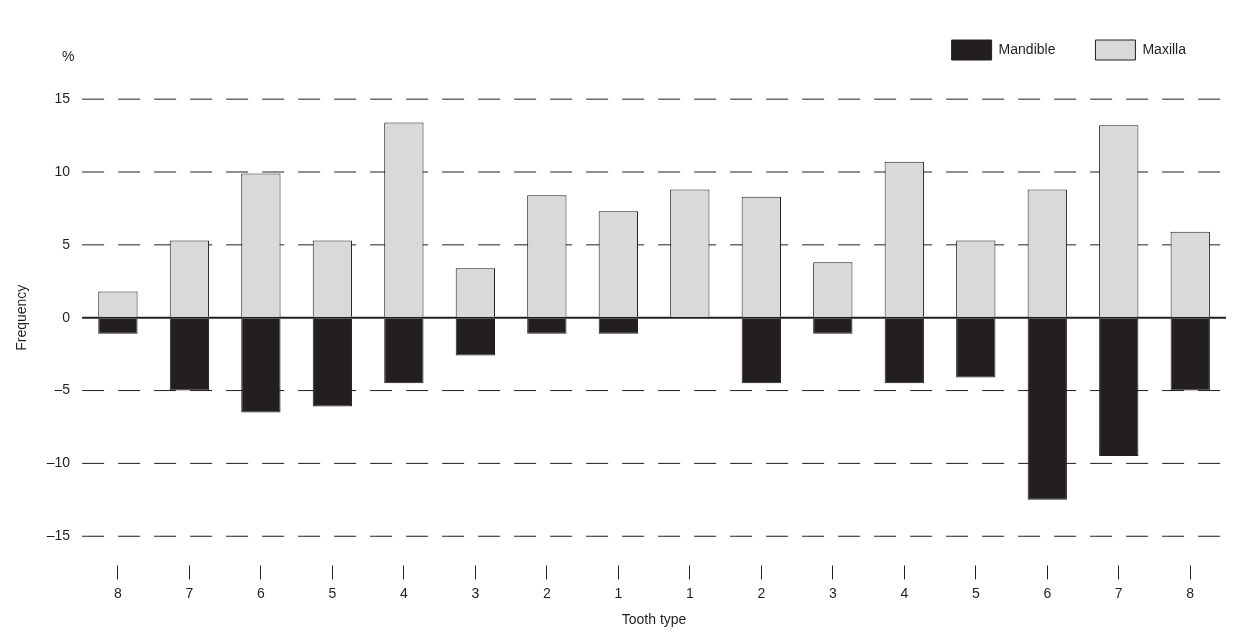 The width and height of the screenshot is (1246, 638). I want to click on y-tick-label: –15, so click(58, 535).